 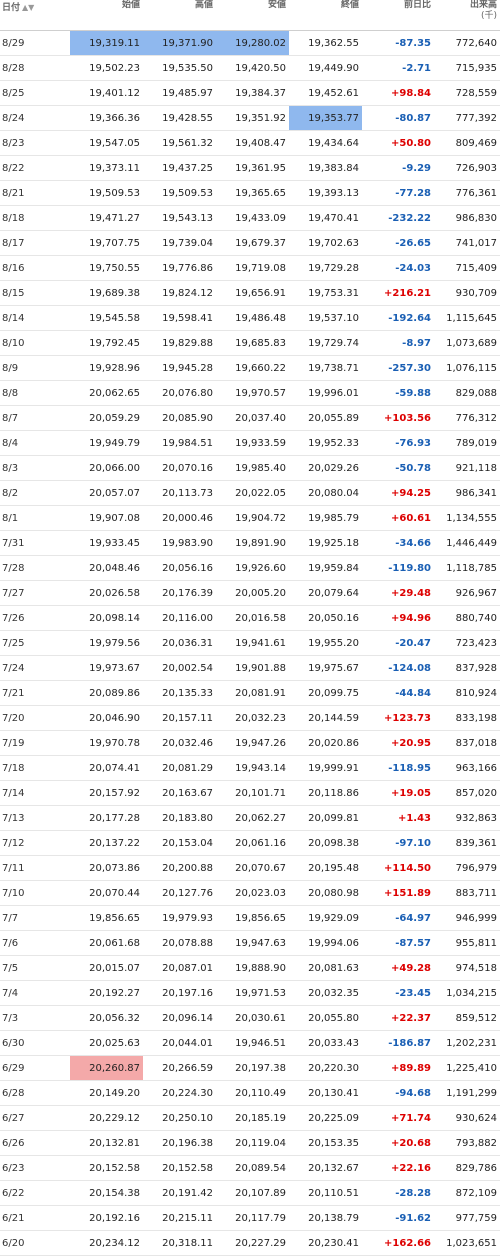 I want to click on low-cell: 19,719.08, so click(x=252, y=268).